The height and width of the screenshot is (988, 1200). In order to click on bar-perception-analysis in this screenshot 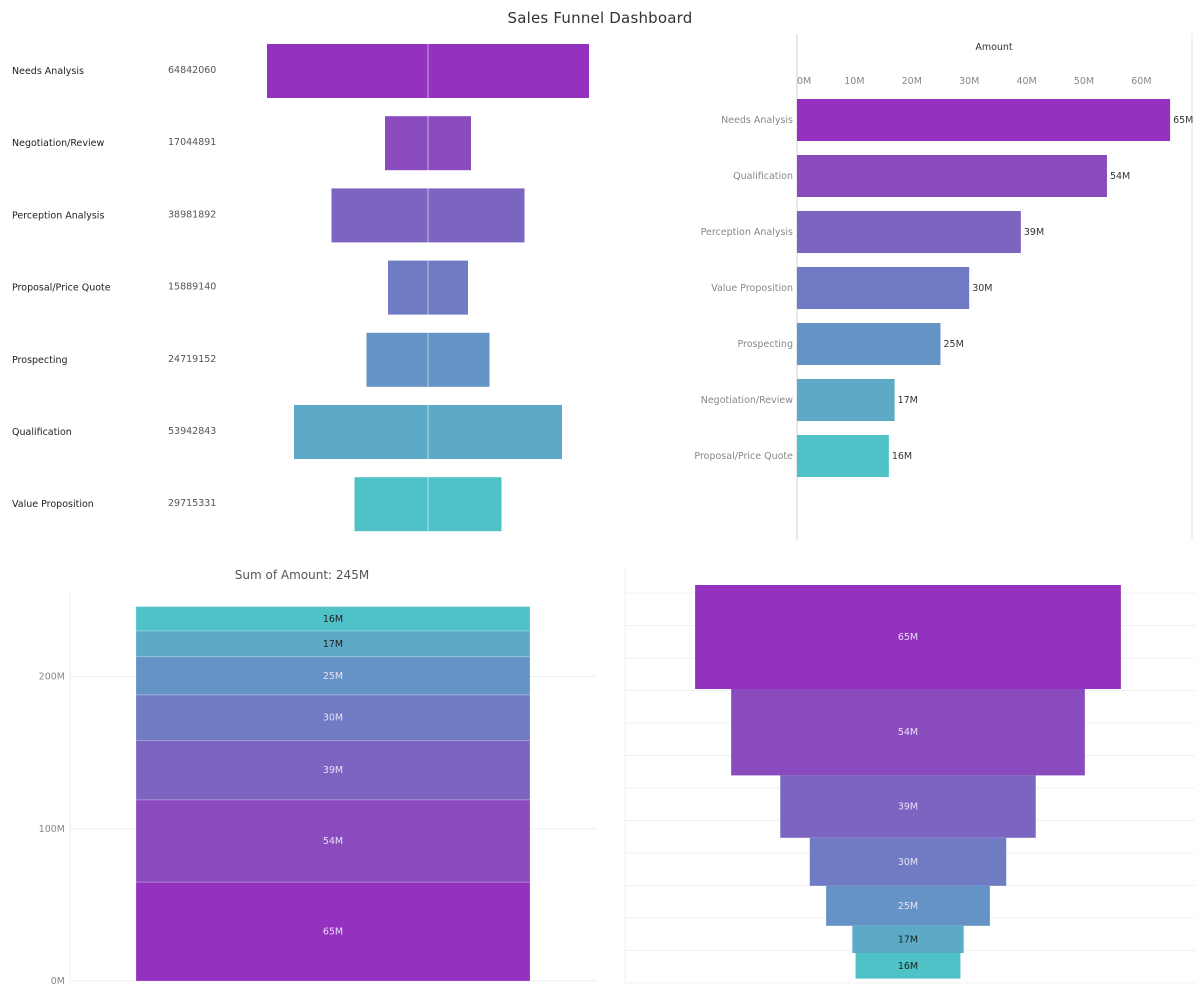, I will do `click(909, 232)`.